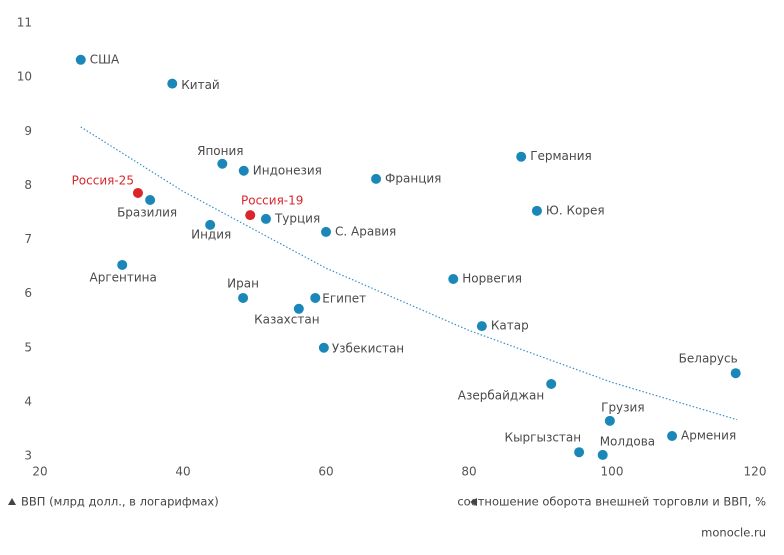 This screenshot has height=555, width=784. I want to click on y-tick-label: 9, so click(28, 131).